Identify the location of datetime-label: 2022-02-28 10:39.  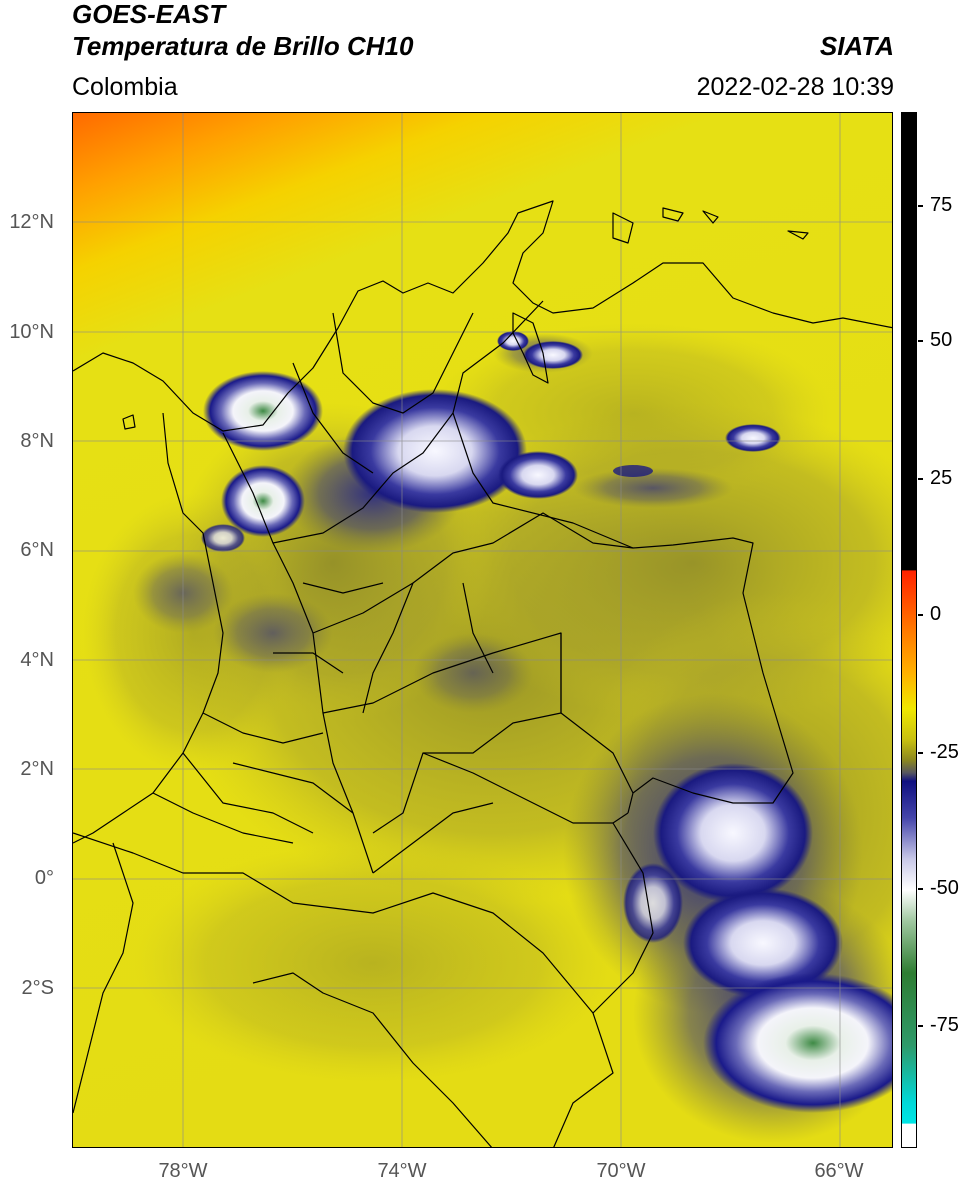
(795, 87).